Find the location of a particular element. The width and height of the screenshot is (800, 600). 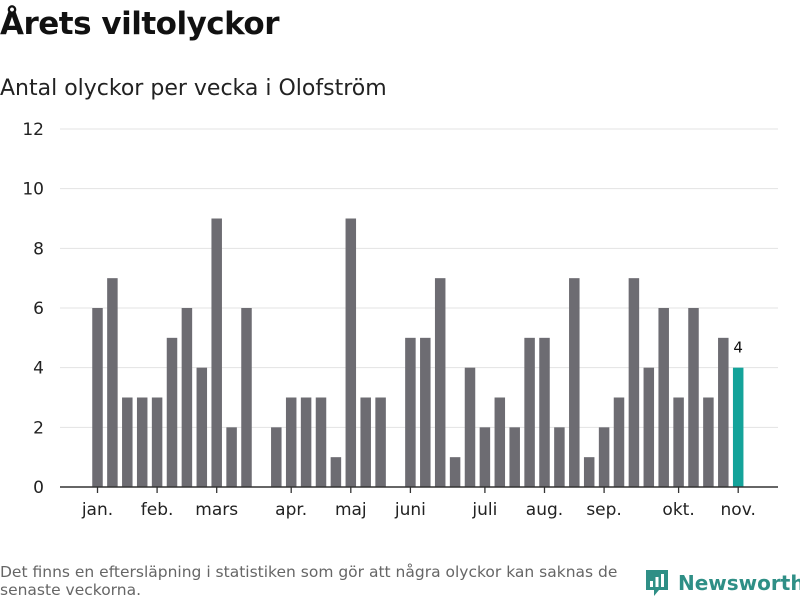

brand-logo: Newsworthy is located at coordinates (722, 583).